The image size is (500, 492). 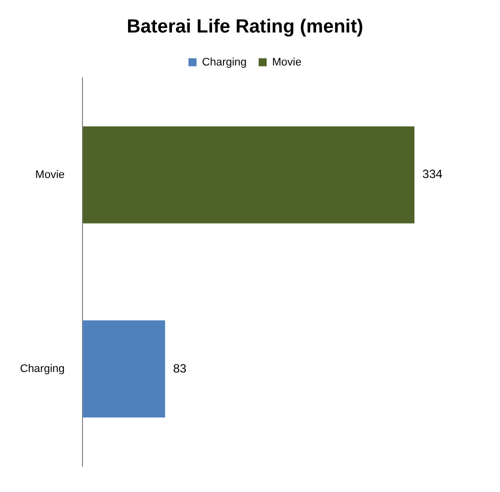 I want to click on legend-label: Charging, so click(x=224, y=62).